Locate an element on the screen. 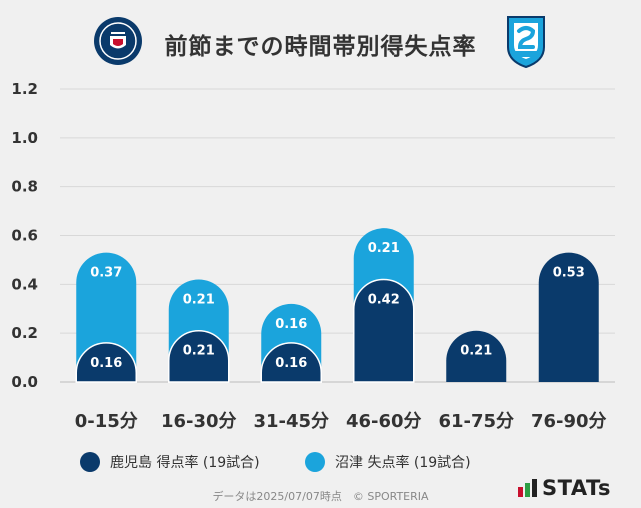 Image resolution: width=641 pixels, height=508 pixels. legend-item-home: 鹿児島 得点率 (19試合) is located at coordinates (170, 462).